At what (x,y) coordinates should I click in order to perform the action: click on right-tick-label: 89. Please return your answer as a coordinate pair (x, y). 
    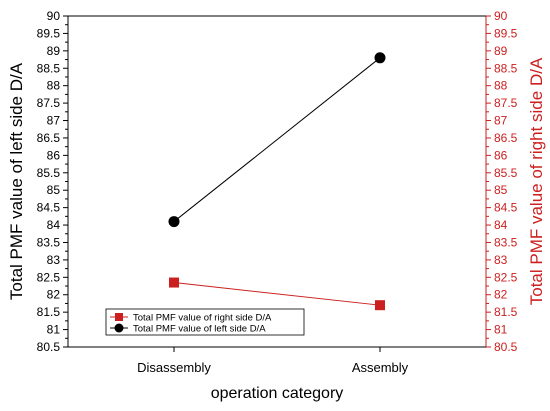
    Looking at the image, I should click on (501, 51).